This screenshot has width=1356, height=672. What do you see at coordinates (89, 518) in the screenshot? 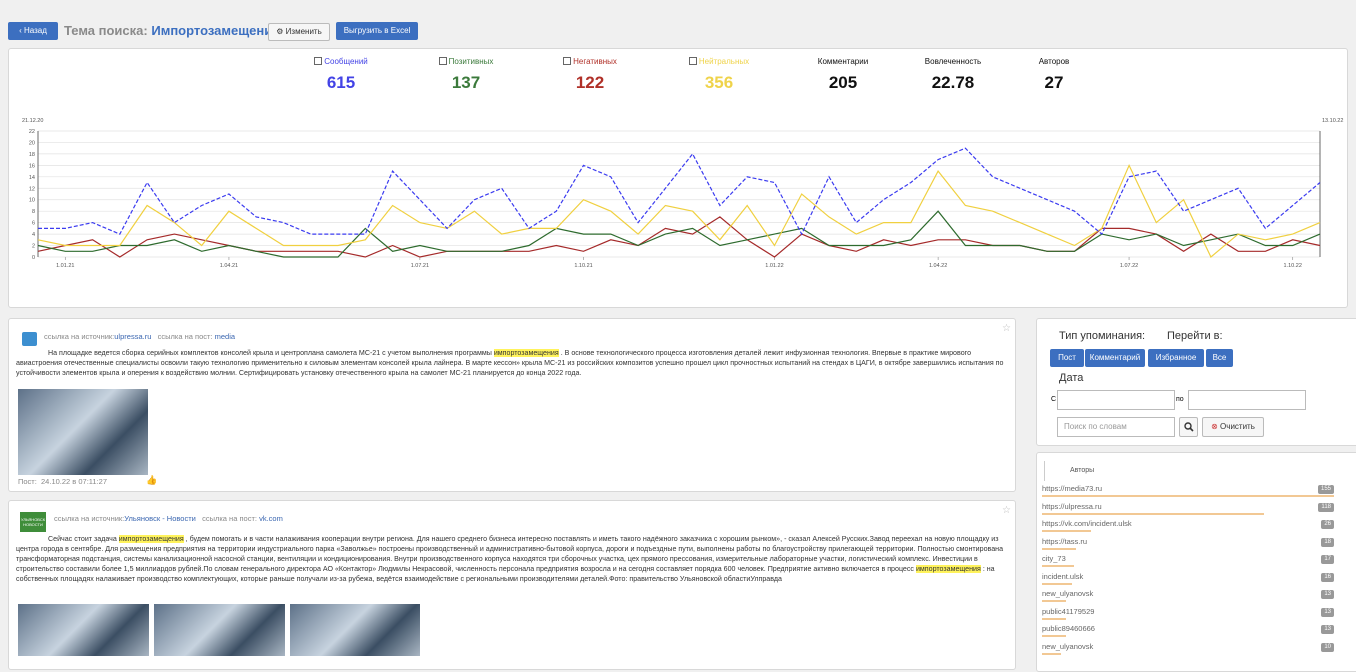
I see `source-label: ссылка на источник:` at bounding box center [89, 518].